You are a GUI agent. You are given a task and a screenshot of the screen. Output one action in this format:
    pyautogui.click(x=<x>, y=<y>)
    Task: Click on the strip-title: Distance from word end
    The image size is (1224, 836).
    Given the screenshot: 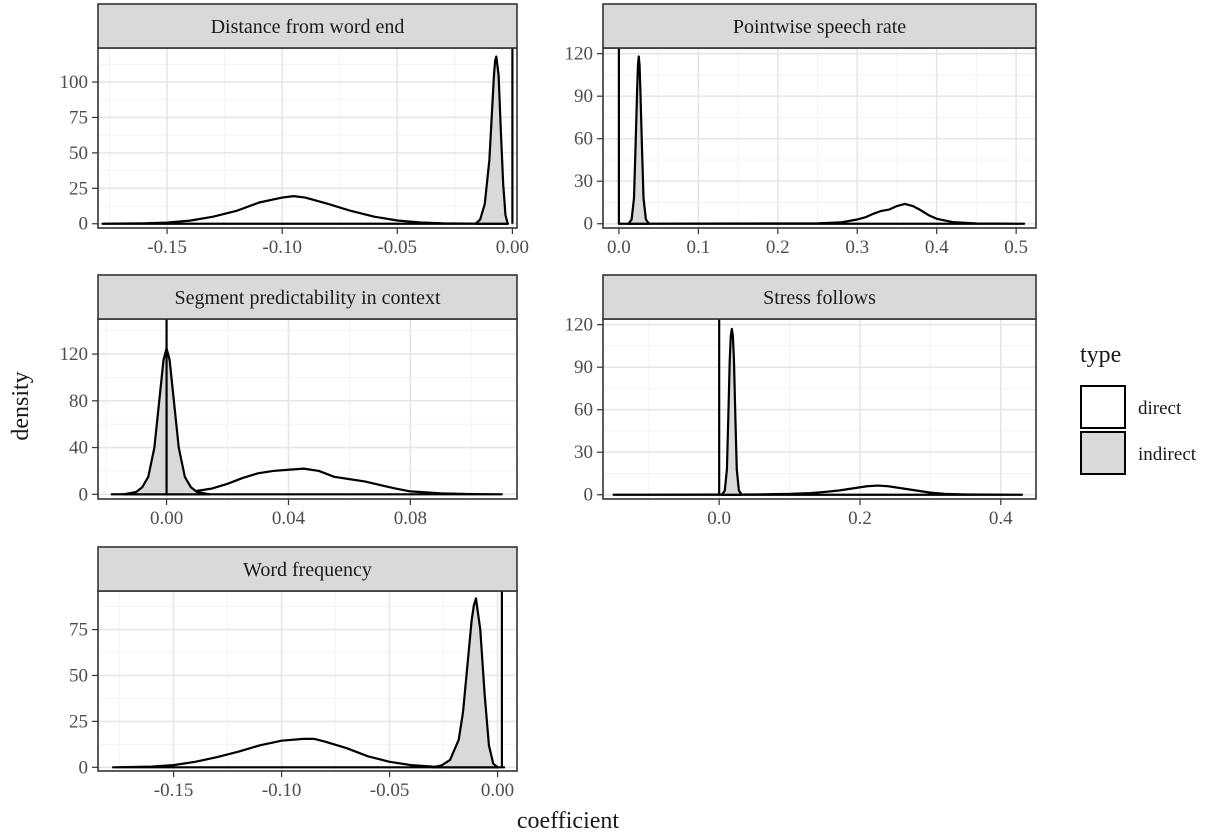 What is the action you would take?
    pyautogui.click(x=308, y=27)
    